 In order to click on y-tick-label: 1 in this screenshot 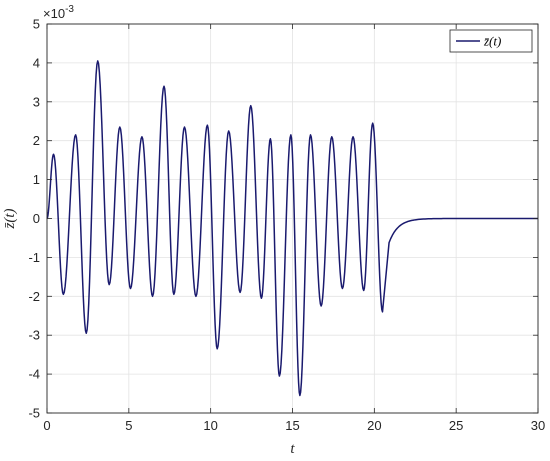, I will do `click(36, 179)`.